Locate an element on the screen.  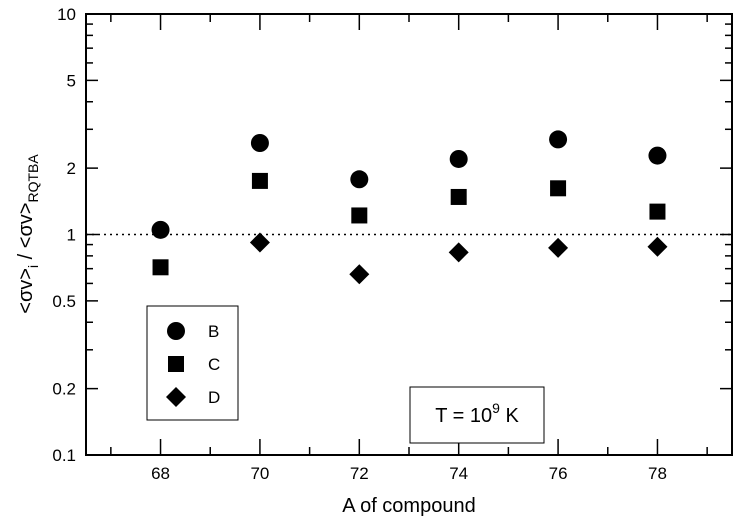
y-tick-label: 0.2 is located at coordinates (64, 389).